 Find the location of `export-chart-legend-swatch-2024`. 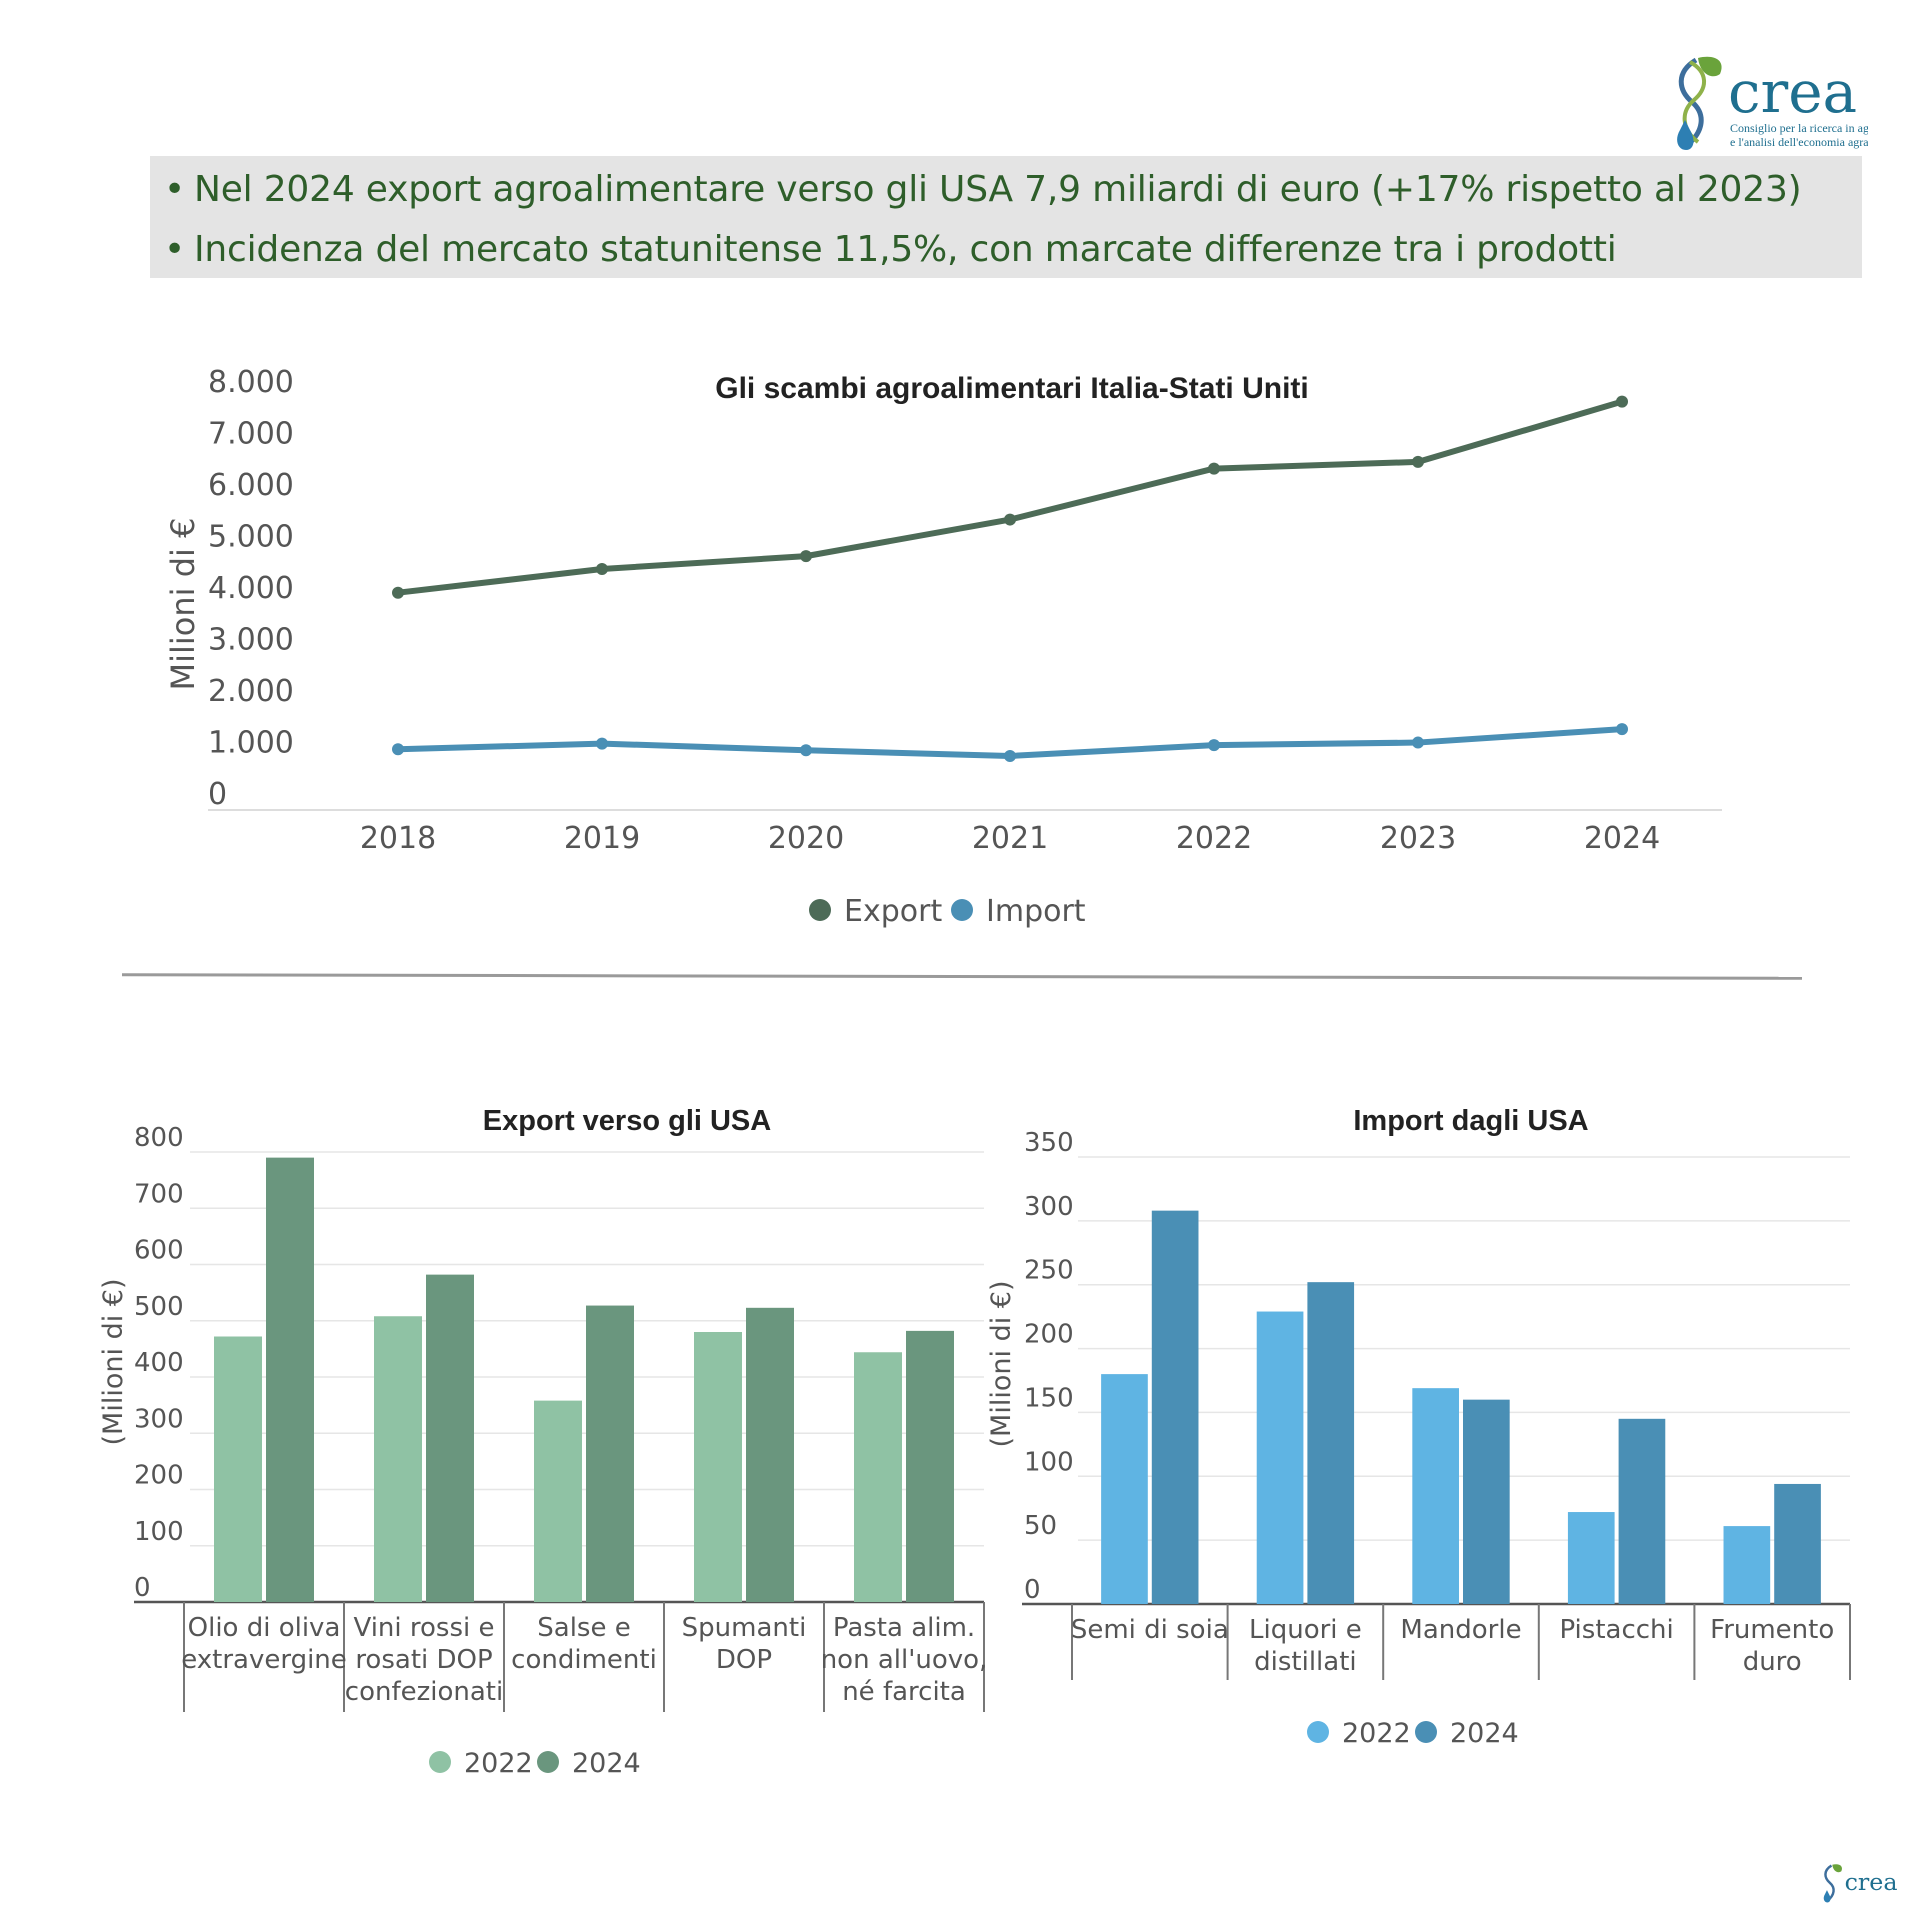

export-chart-legend-swatch-2024 is located at coordinates (548, 1762).